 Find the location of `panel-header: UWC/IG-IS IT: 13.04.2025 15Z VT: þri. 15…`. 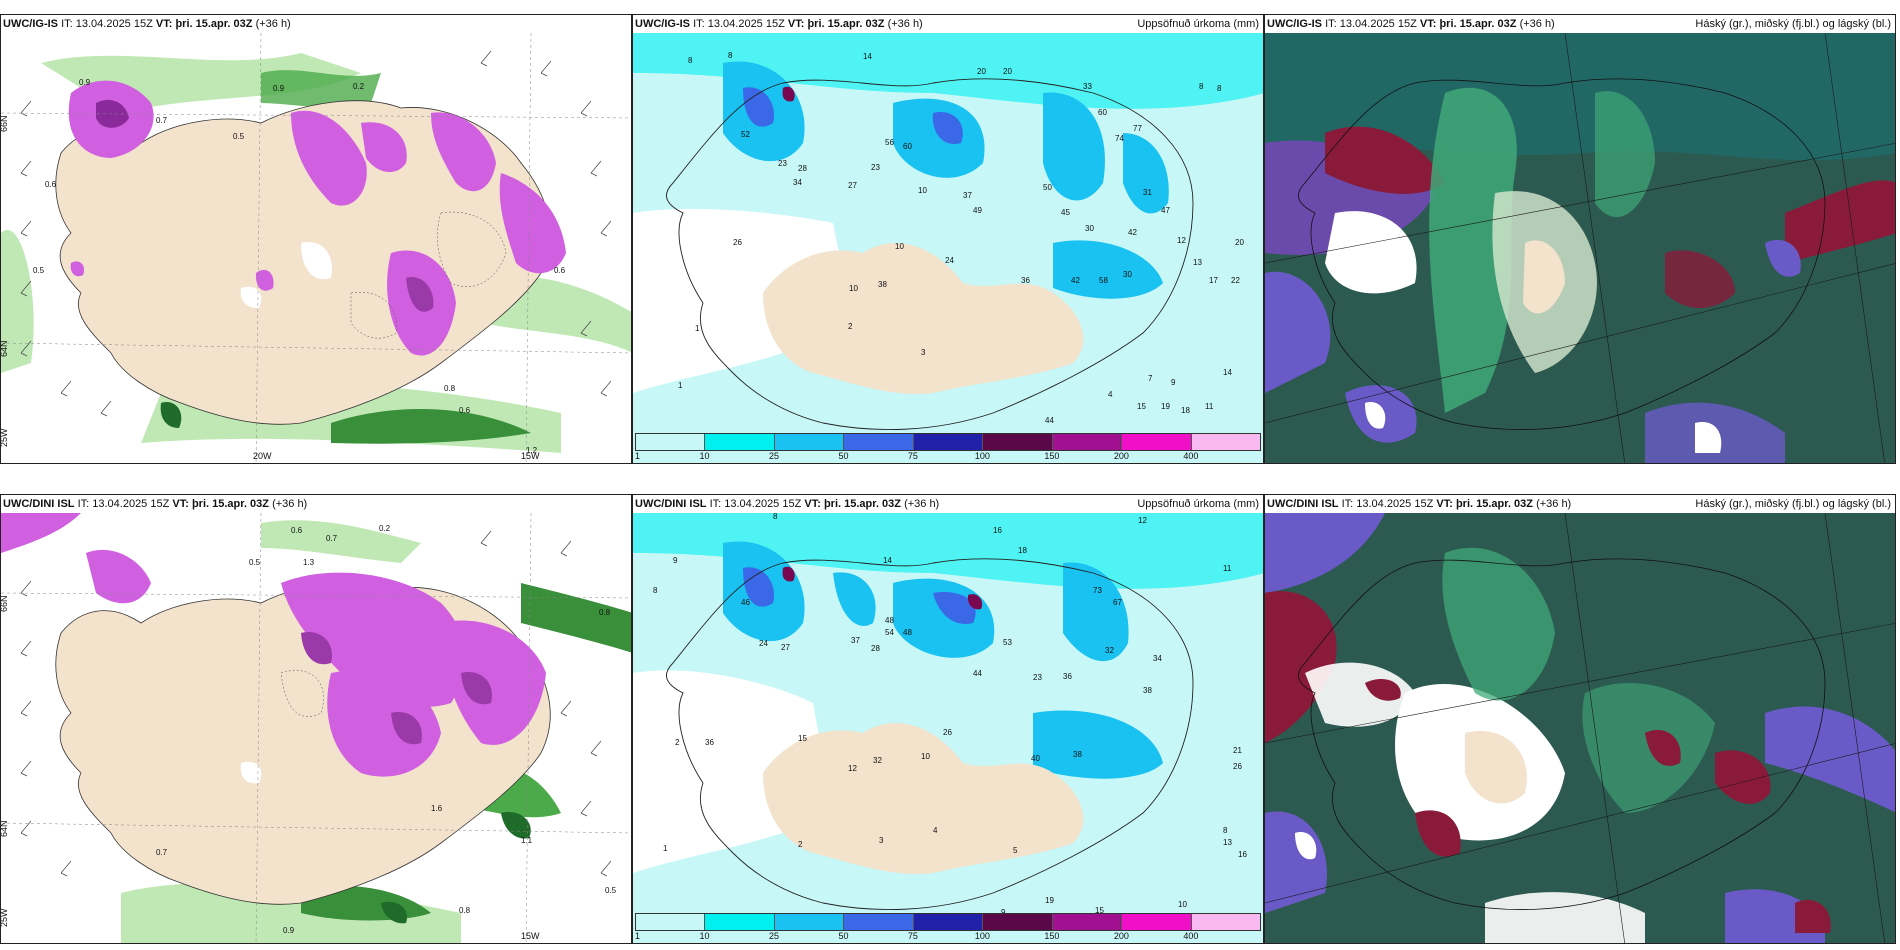

panel-header: UWC/IG-IS IT: 13.04.2025 15Z VT: þri. 15… is located at coordinates (1580, 24).